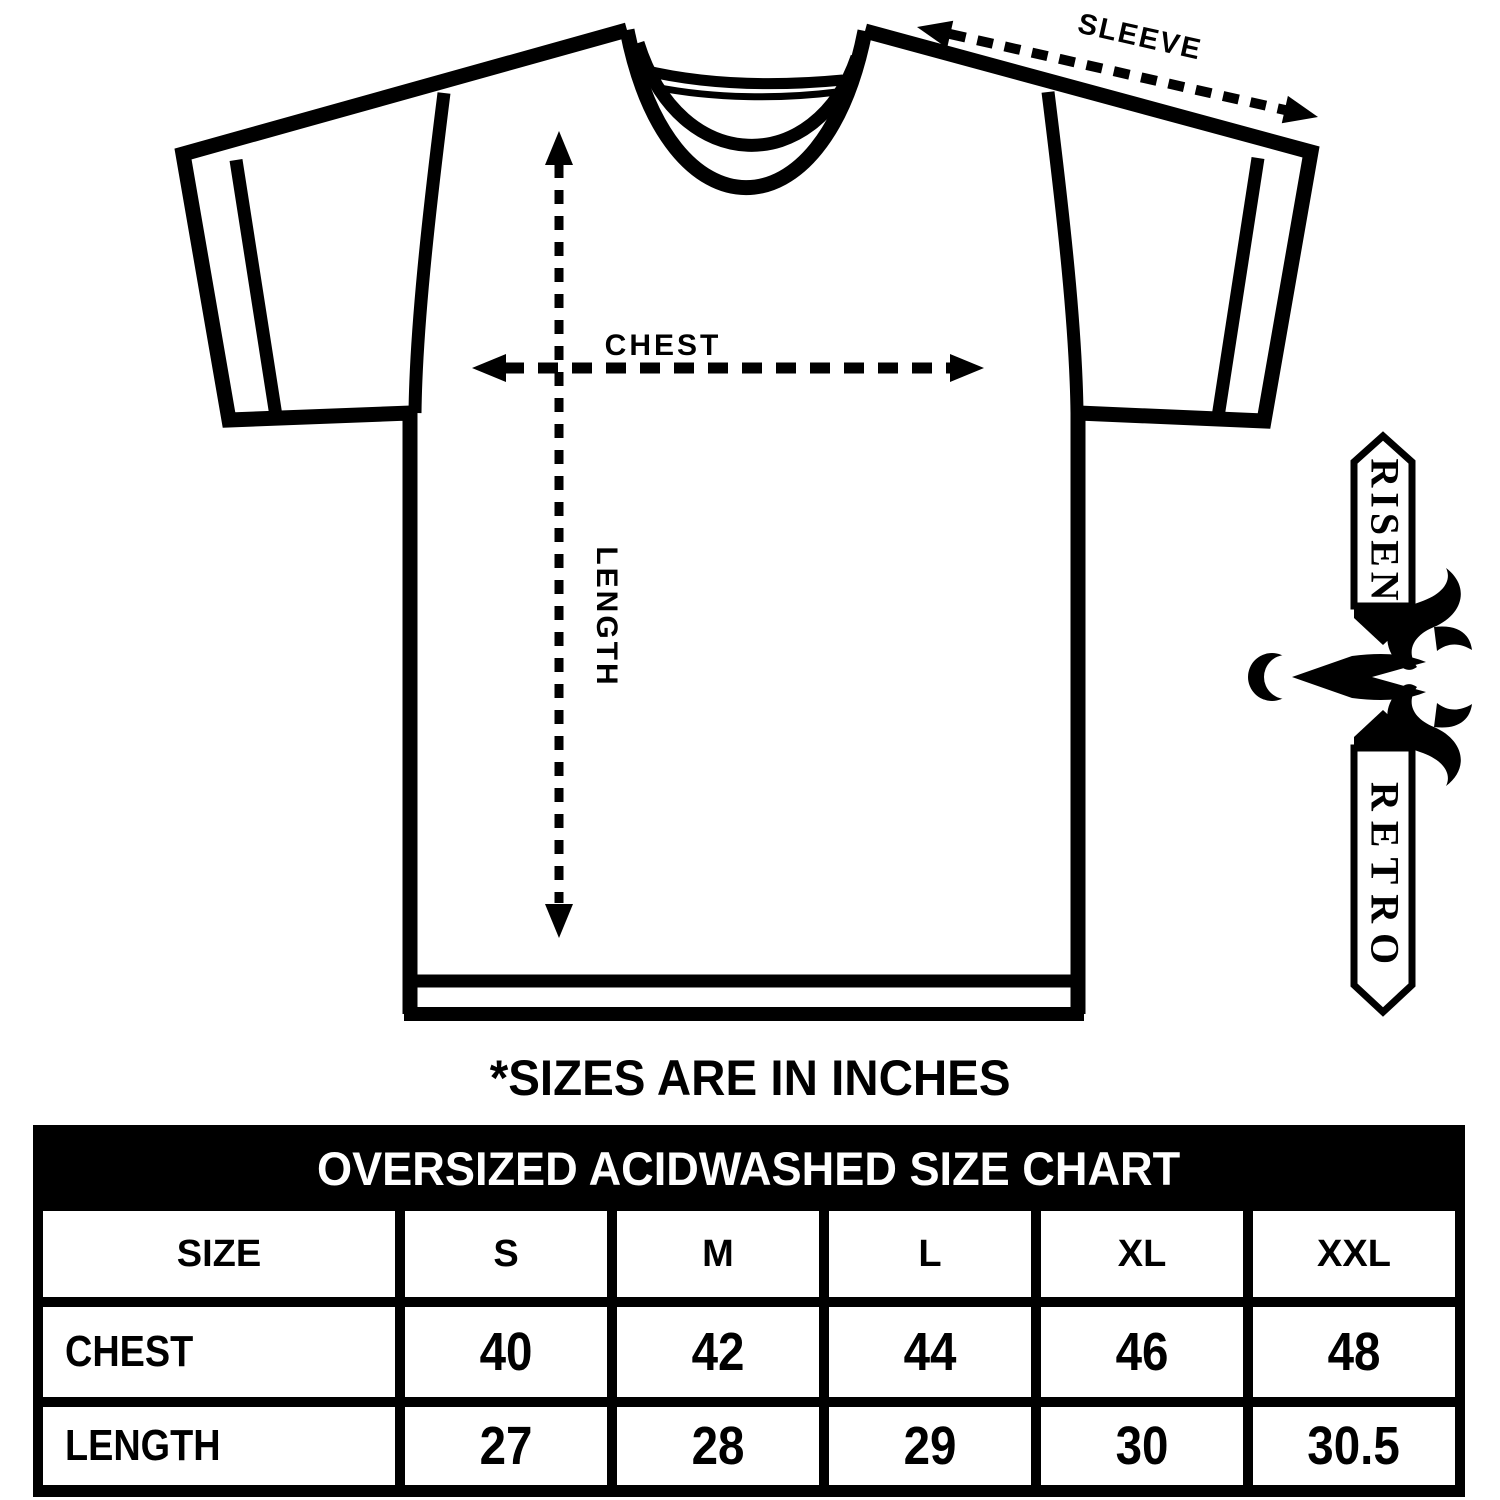 The width and height of the screenshot is (1500, 1500). What do you see at coordinates (506, 1352) in the screenshot?
I see `chest-s-value: 40` at bounding box center [506, 1352].